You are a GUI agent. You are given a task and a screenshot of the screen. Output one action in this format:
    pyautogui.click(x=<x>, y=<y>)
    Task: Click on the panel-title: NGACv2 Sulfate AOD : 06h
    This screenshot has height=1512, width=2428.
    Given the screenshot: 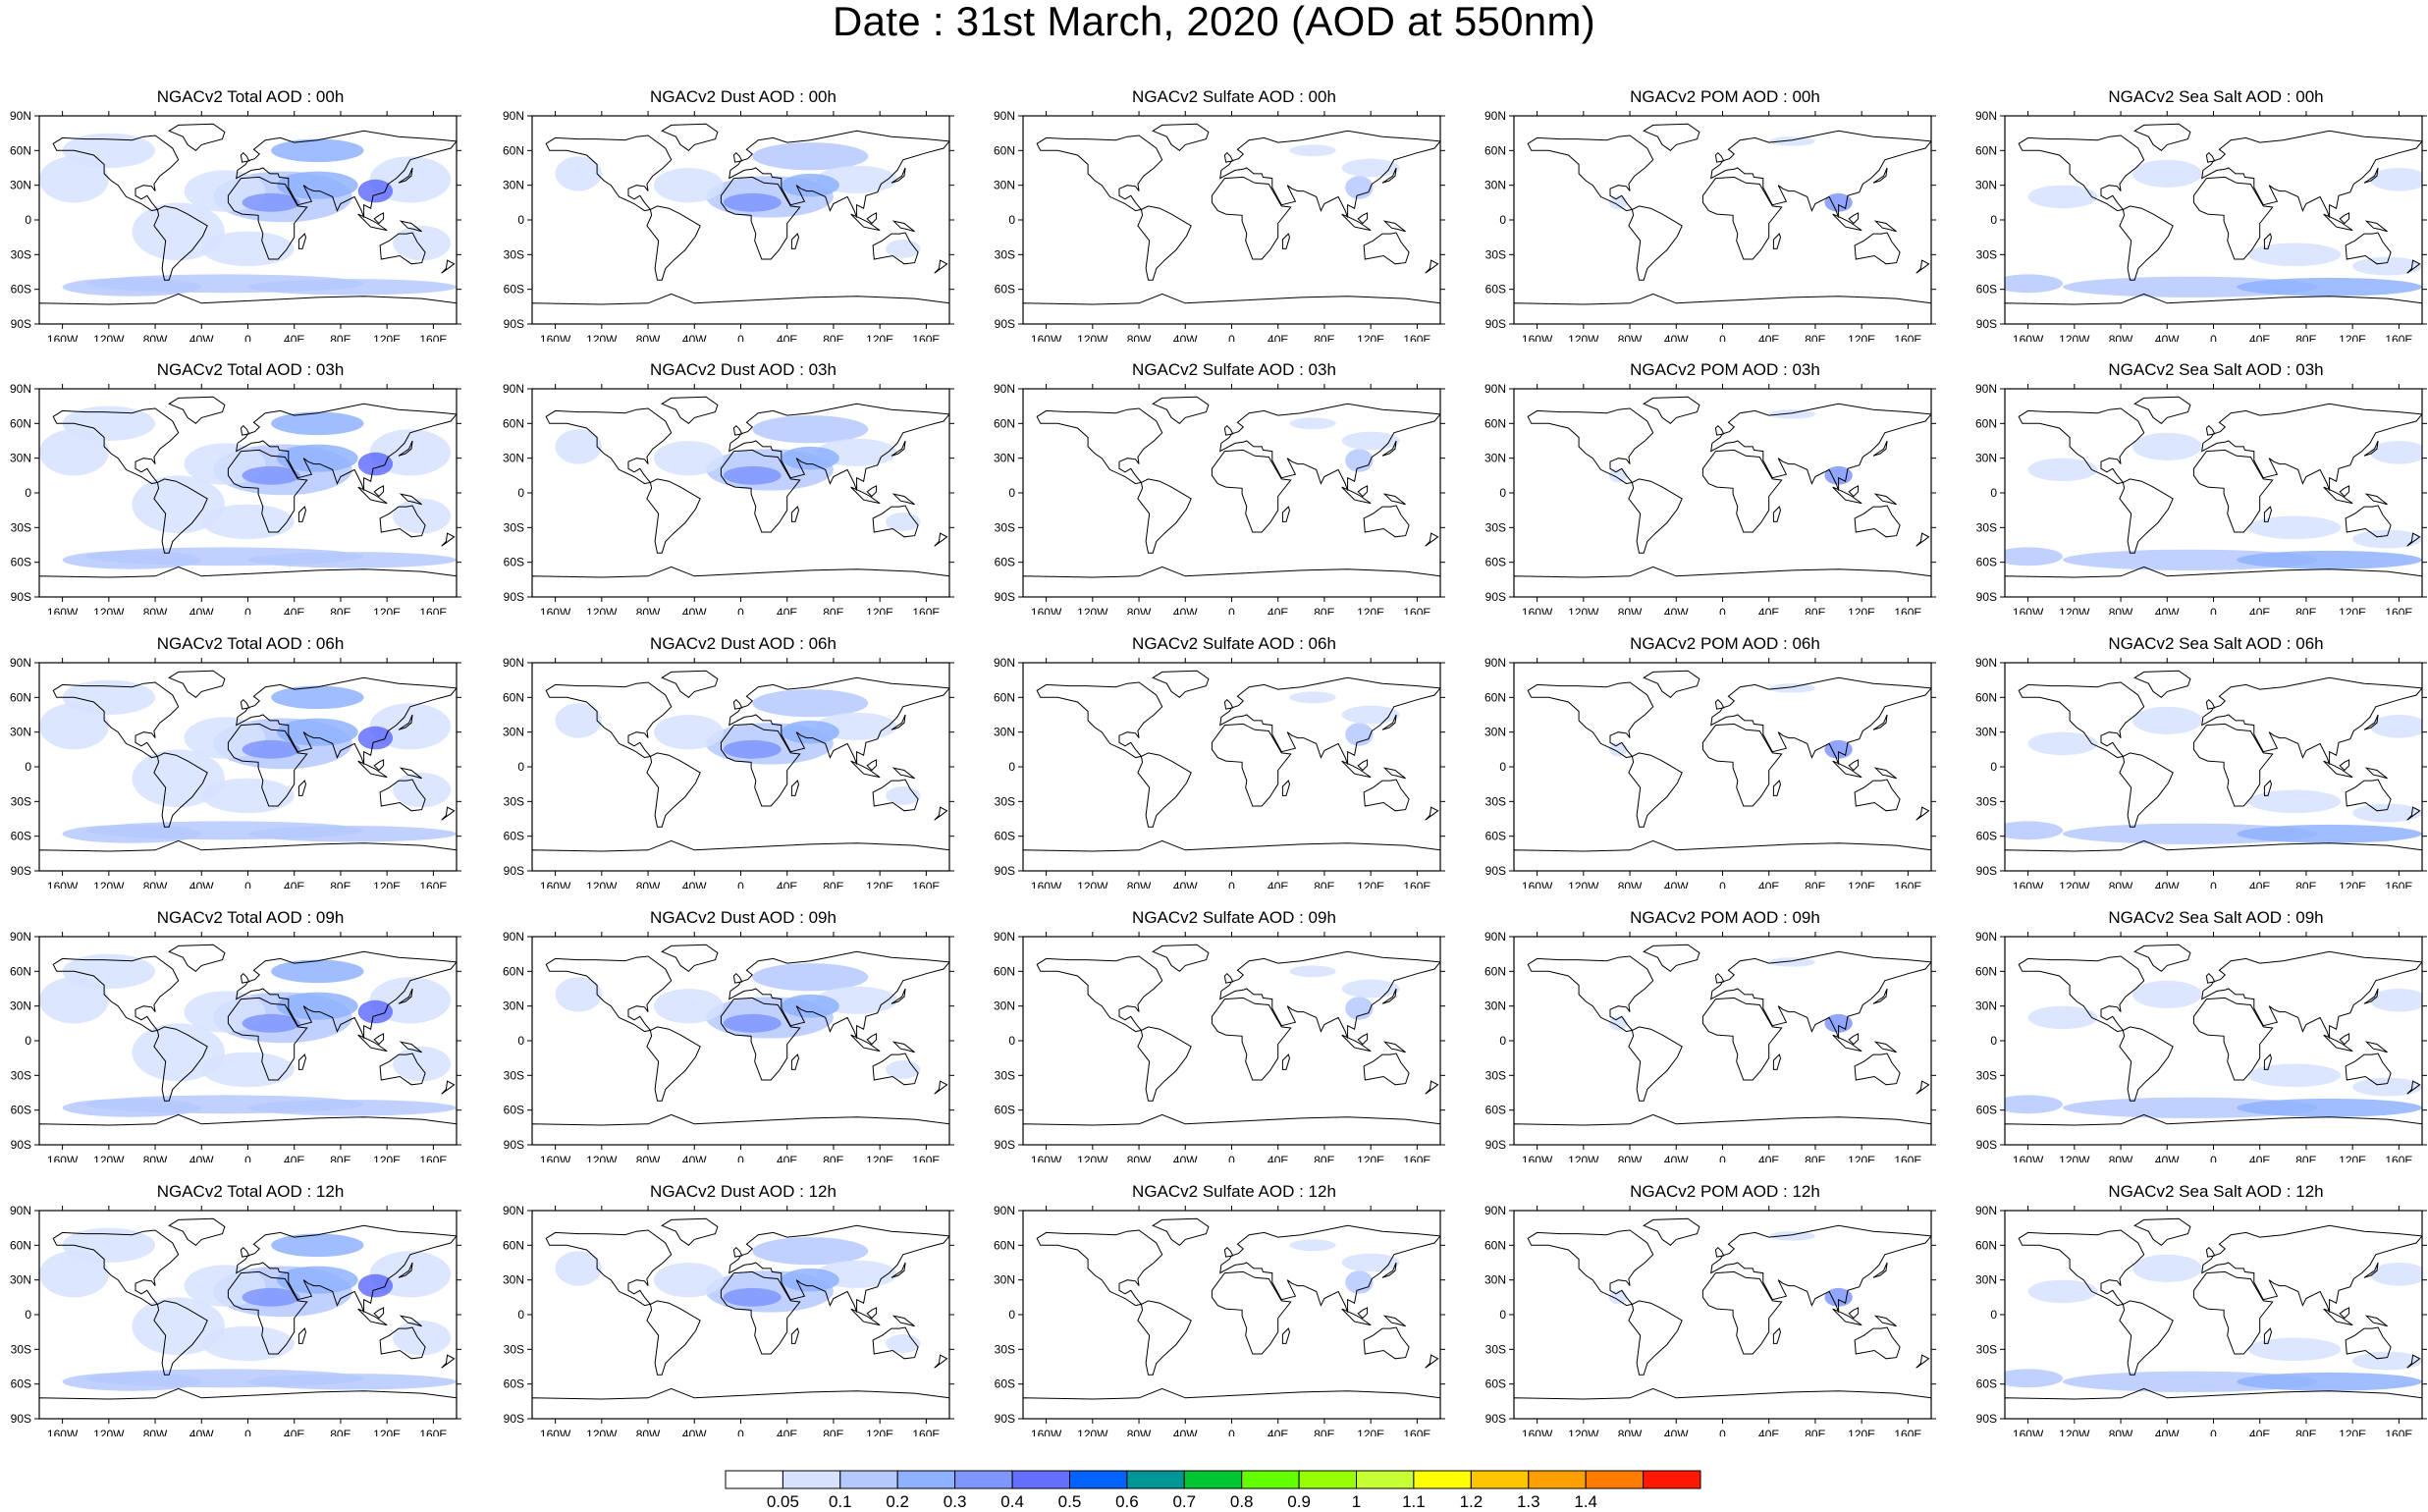 What is the action you would take?
    pyautogui.click(x=1234, y=644)
    